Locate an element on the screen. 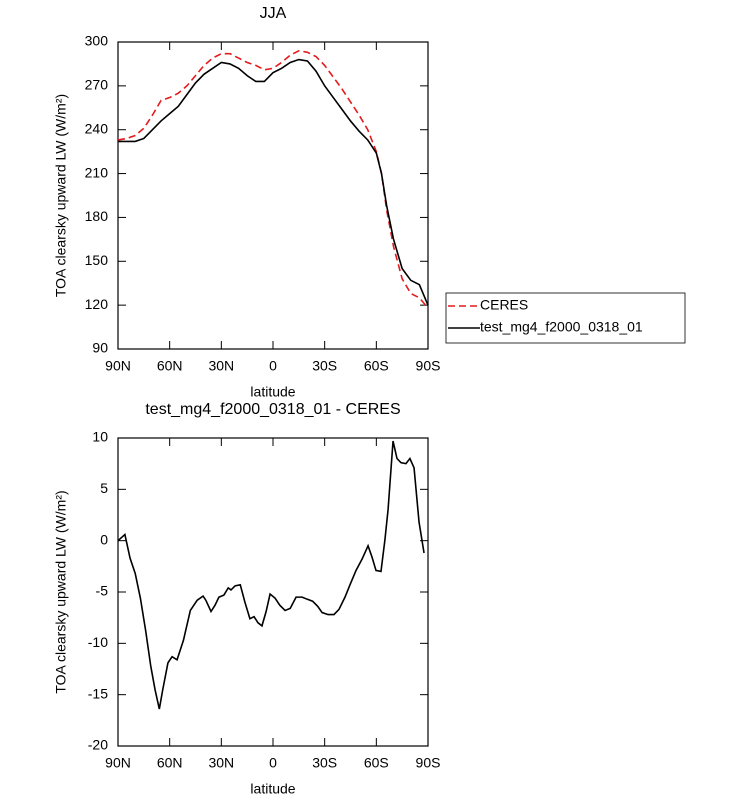 The width and height of the screenshot is (732, 801). chart-title: JJA is located at coordinates (273, 13).